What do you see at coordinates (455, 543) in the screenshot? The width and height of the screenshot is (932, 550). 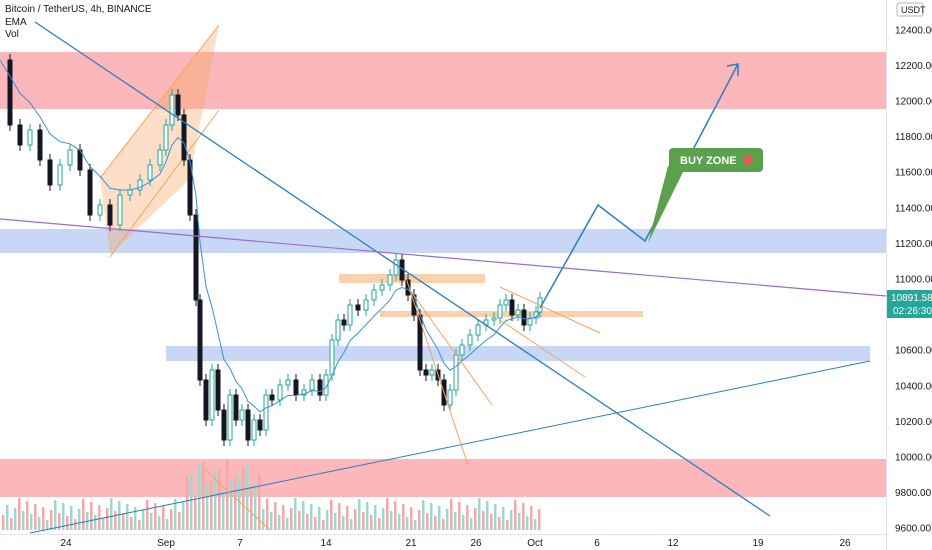 I see `time-ticks: 24 Sep 7 14 21 26 Oct 6 12 19 26` at bounding box center [455, 543].